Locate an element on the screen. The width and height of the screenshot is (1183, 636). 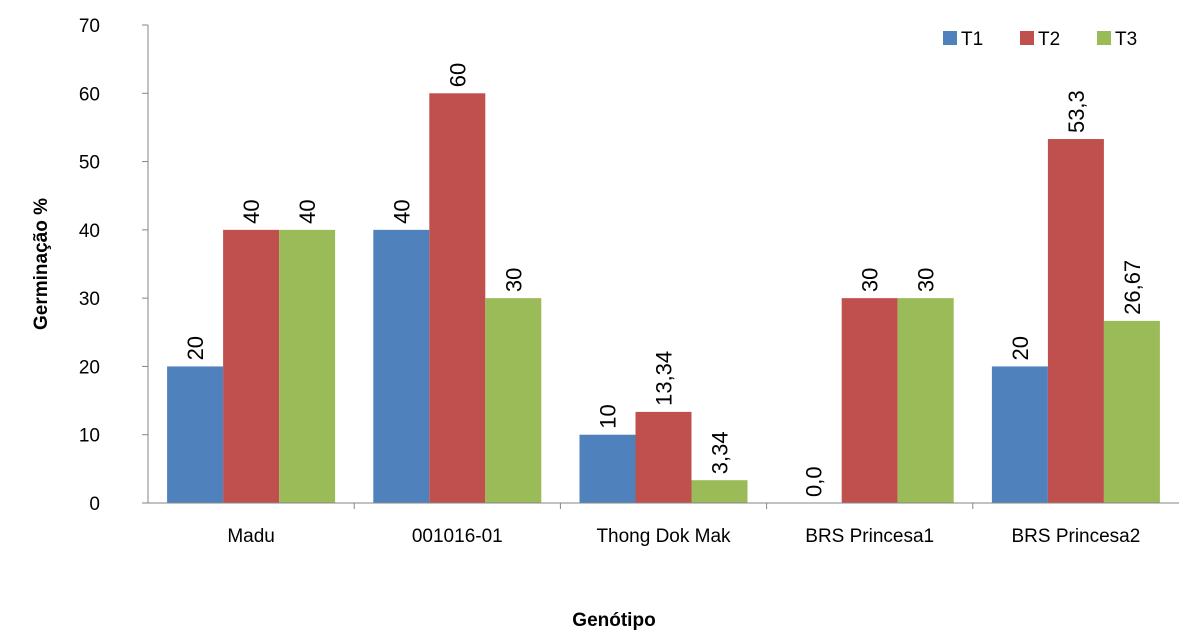
data-label: 13,34 is located at coordinates (664, 378).